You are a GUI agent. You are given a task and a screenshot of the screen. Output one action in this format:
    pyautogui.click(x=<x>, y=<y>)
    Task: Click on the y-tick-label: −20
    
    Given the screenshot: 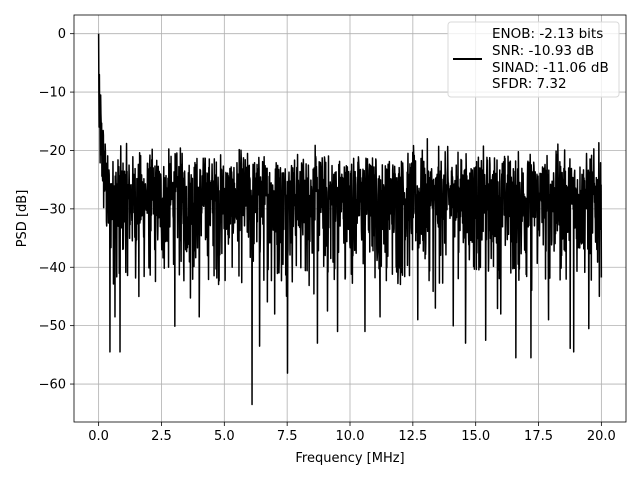 What is the action you would take?
    pyautogui.click(x=52, y=151)
    